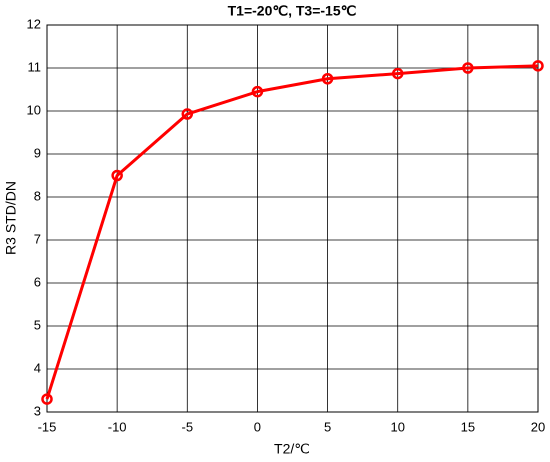 This screenshot has width=550, height=462. What do you see at coordinates (37, 281) in the screenshot?
I see `y-tick-label: 6` at bounding box center [37, 281].